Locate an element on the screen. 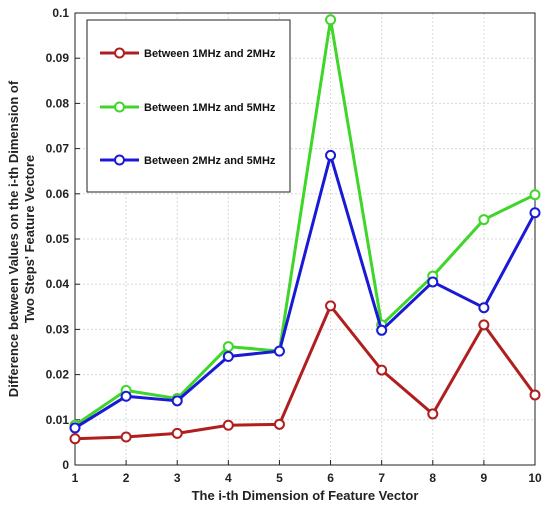 The image size is (550, 511). y-tick-label: 0.05 is located at coordinates (58, 239).